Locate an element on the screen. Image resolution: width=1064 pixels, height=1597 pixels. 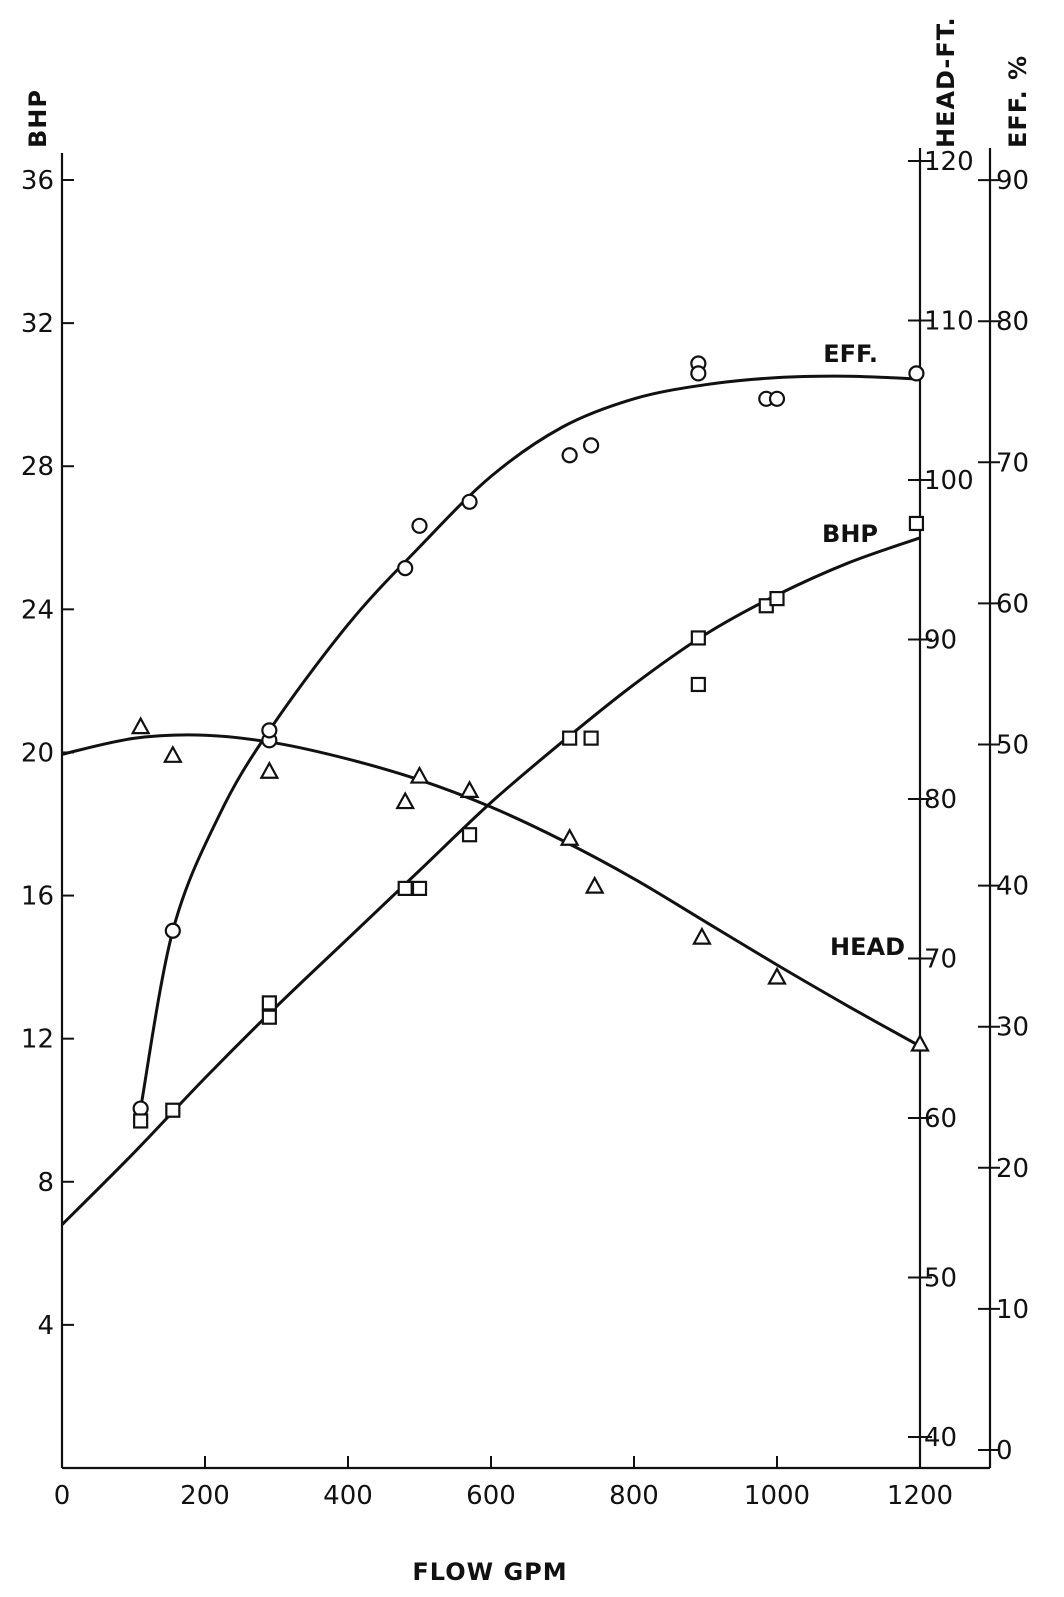
eff-tick-label: 20 is located at coordinates (1012, 1169).